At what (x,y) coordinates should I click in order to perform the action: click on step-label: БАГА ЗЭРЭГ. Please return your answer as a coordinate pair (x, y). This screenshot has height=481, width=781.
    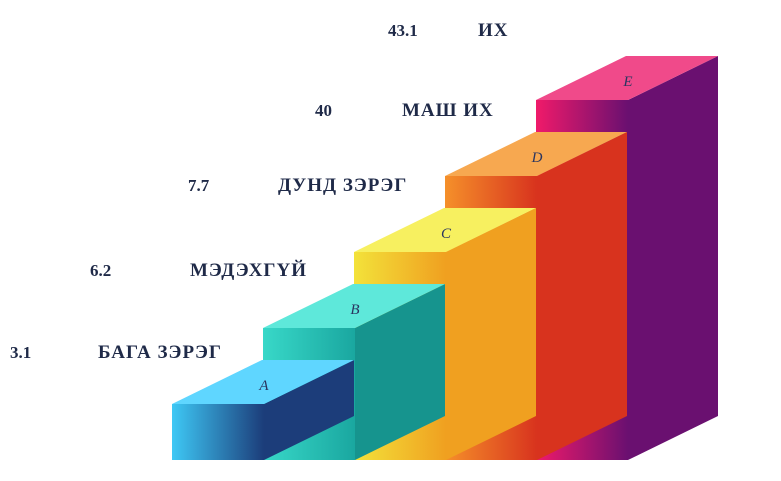
    Looking at the image, I should click on (160, 352).